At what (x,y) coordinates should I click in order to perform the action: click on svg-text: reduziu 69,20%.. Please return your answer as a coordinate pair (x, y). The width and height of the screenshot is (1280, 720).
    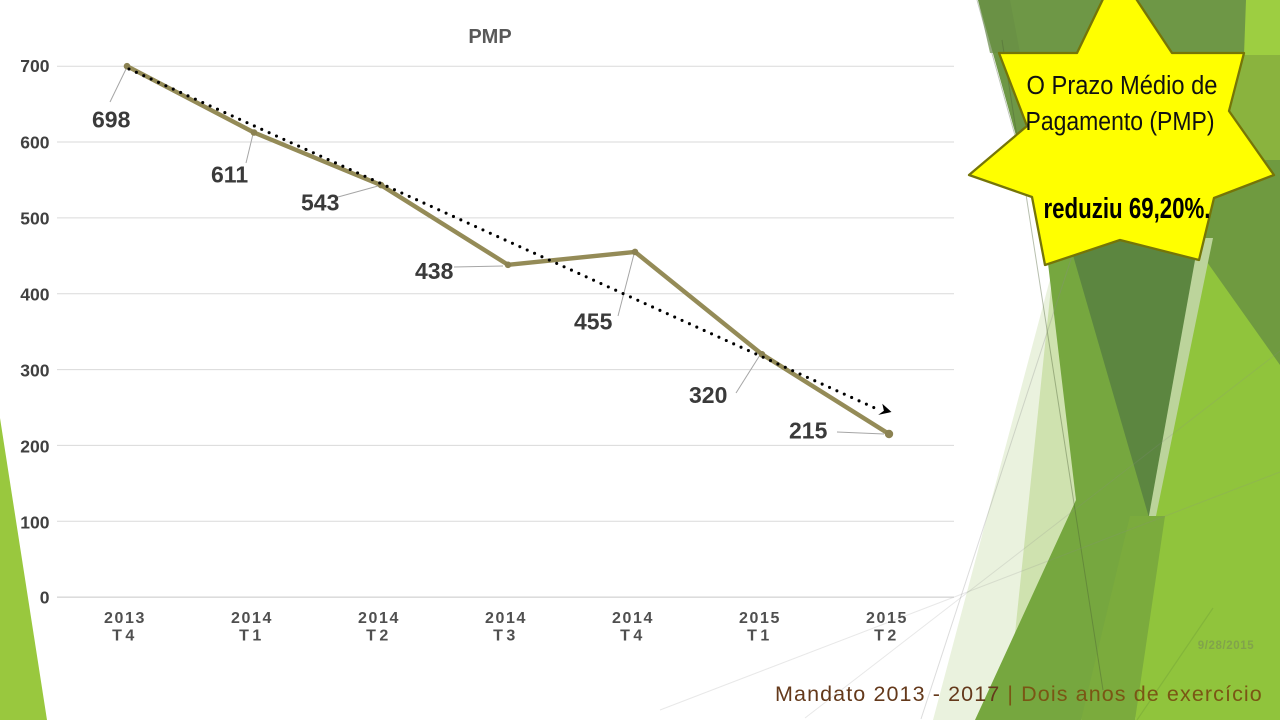
    Looking at the image, I should click on (1127, 209).